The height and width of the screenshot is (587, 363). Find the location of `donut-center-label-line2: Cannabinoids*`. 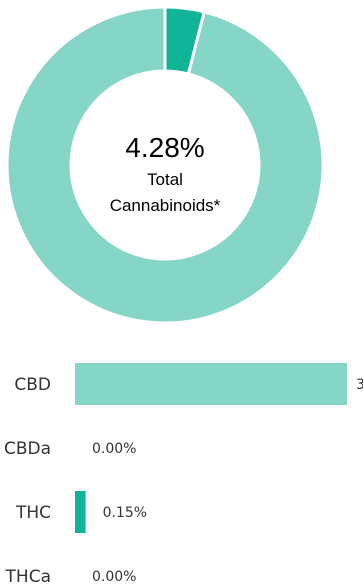

donut-center-label-line2: Cannabinoids* is located at coordinates (165, 205).